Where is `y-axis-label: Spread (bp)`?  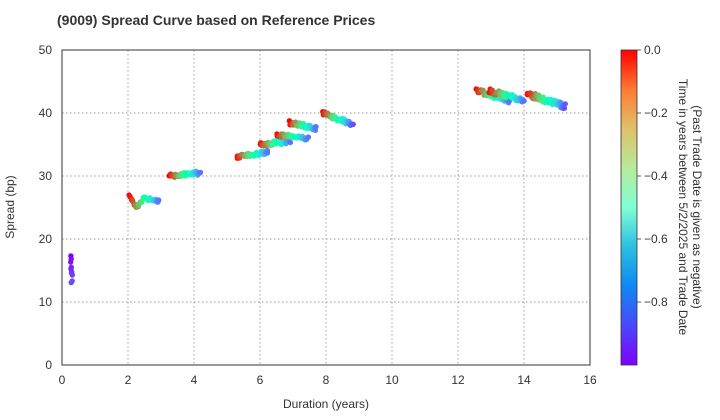
y-axis-label: Spread (bp) is located at coordinates (10, 206).